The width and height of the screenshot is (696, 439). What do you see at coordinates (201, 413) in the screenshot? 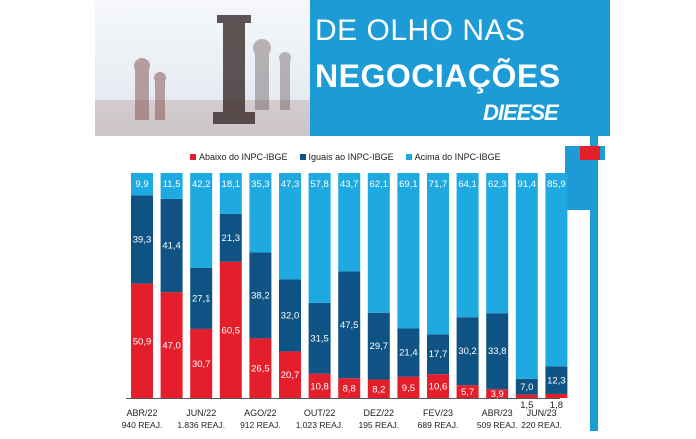
I see `x-tick-month-1: JUN/22` at bounding box center [201, 413].